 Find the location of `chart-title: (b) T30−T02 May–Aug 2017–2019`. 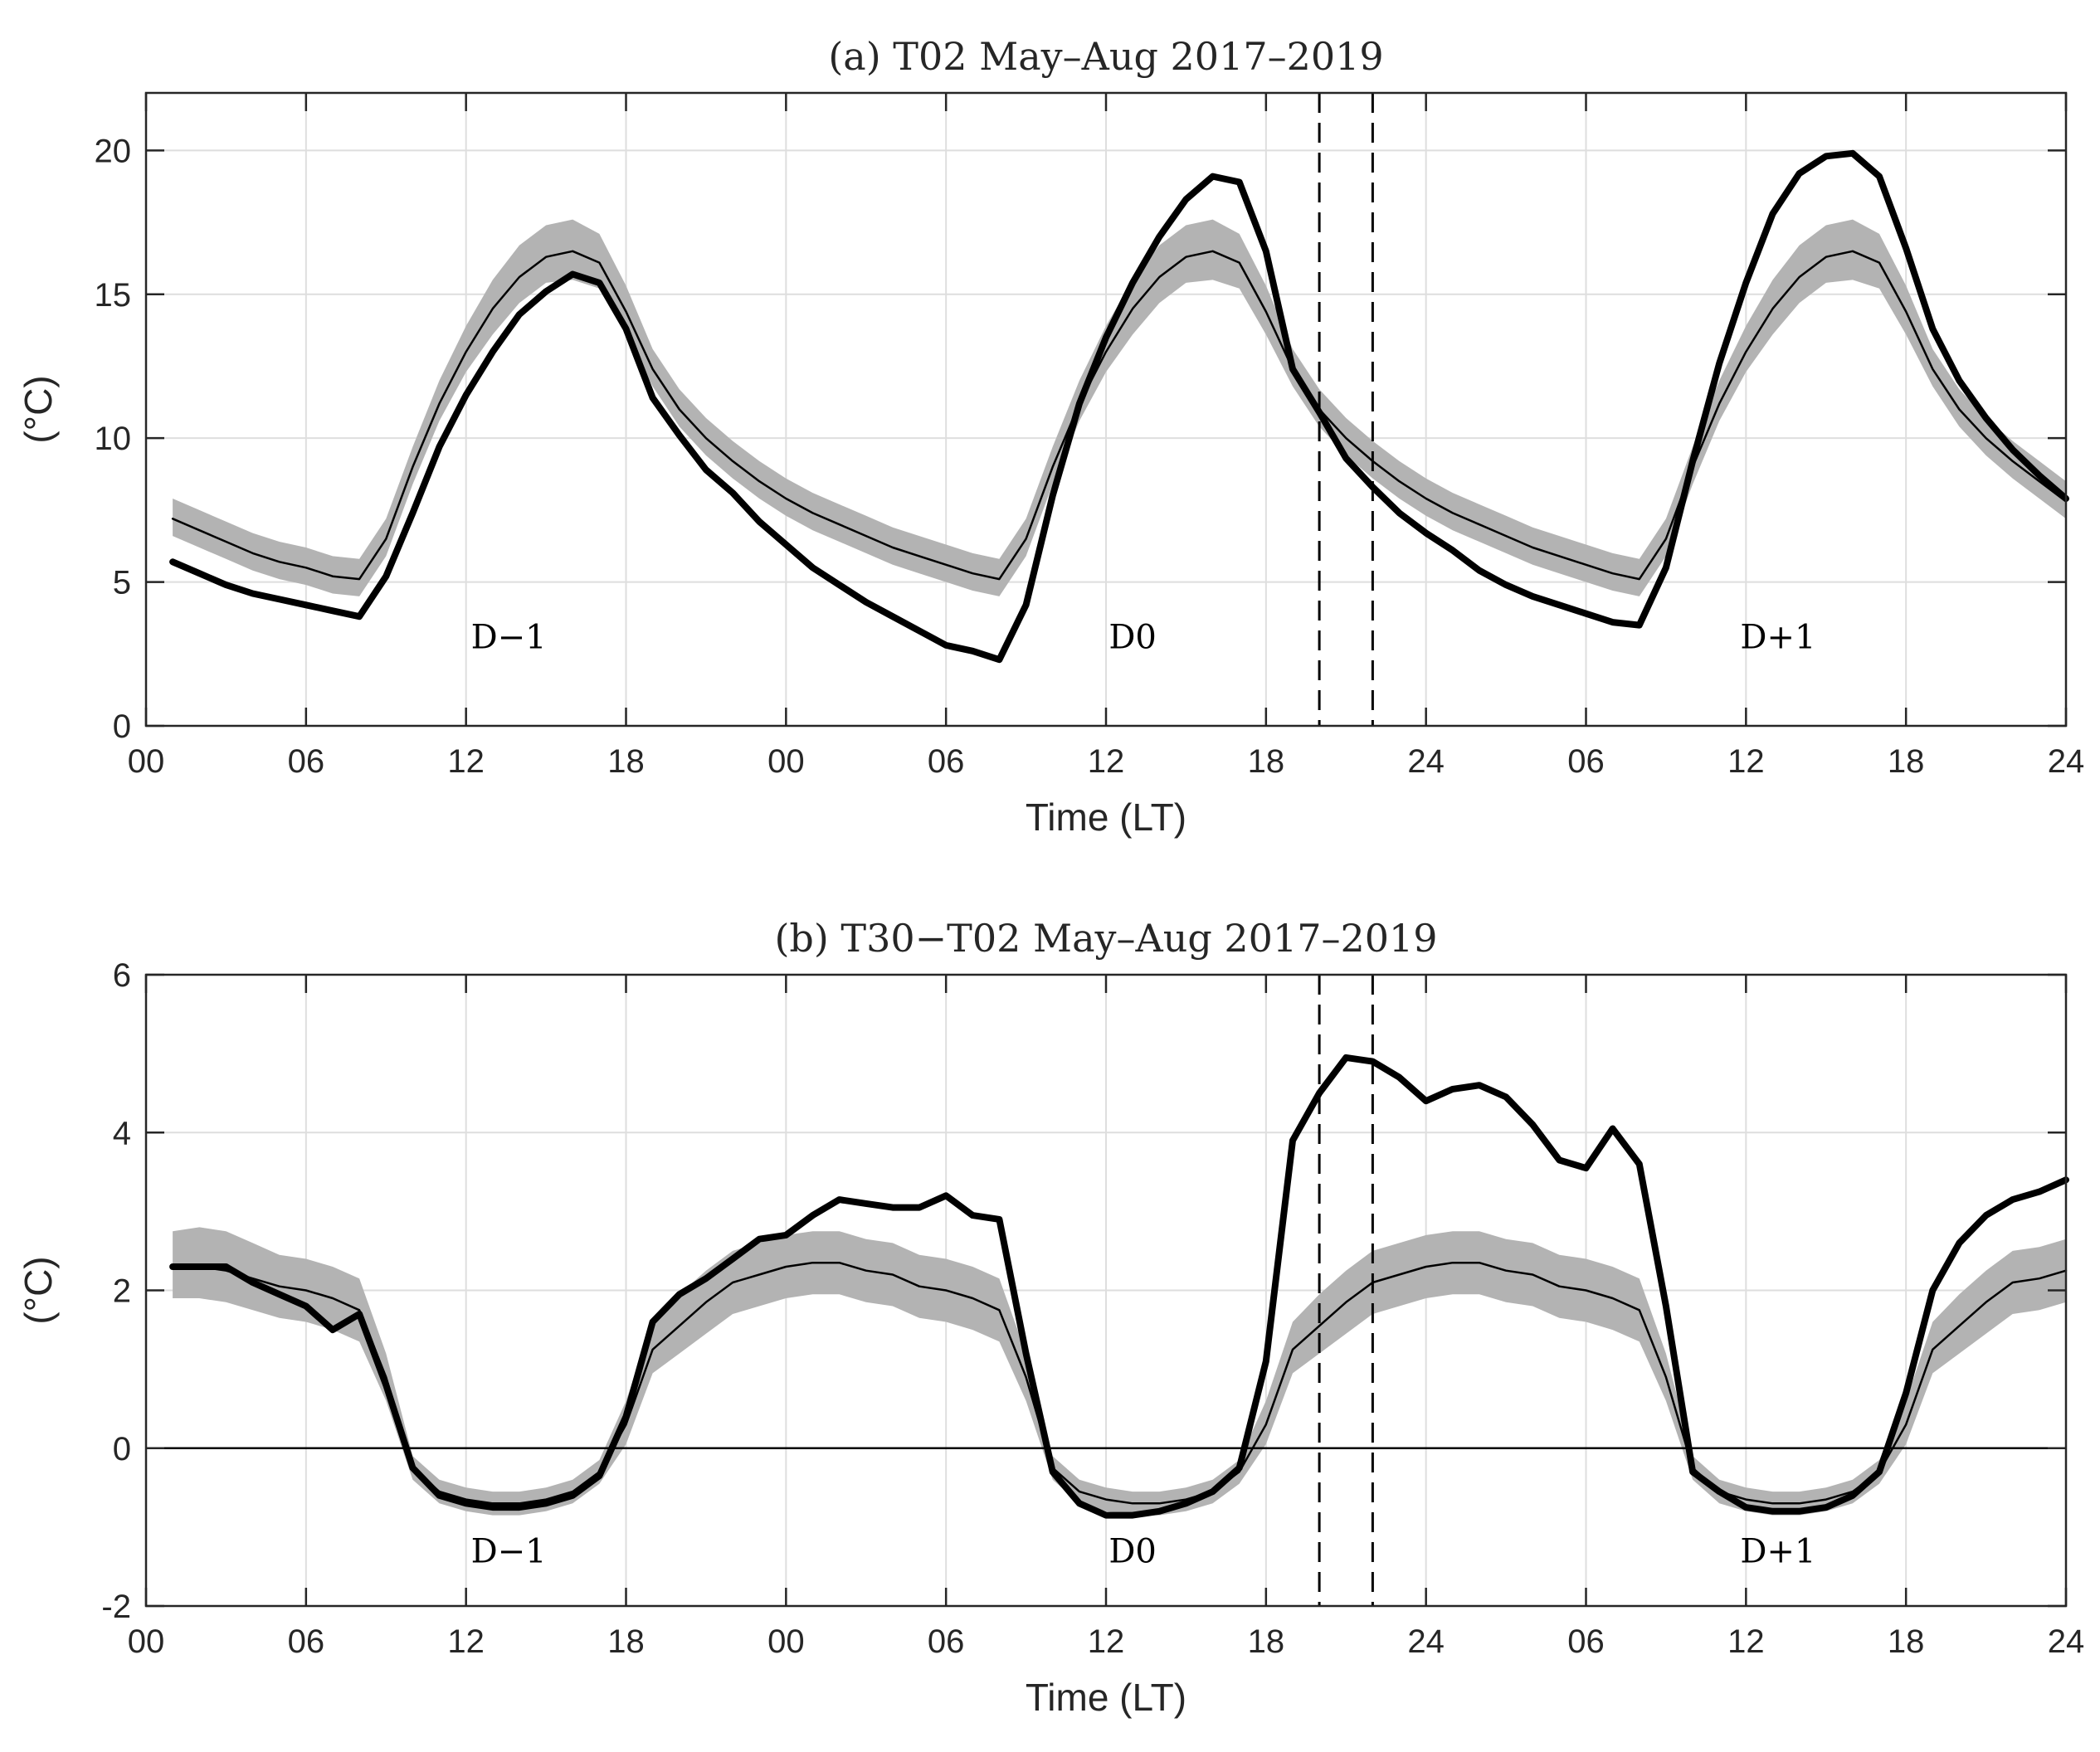

chart-title: (b) T30−T02 May–Aug 2017–2019 is located at coordinates (1105, 939).